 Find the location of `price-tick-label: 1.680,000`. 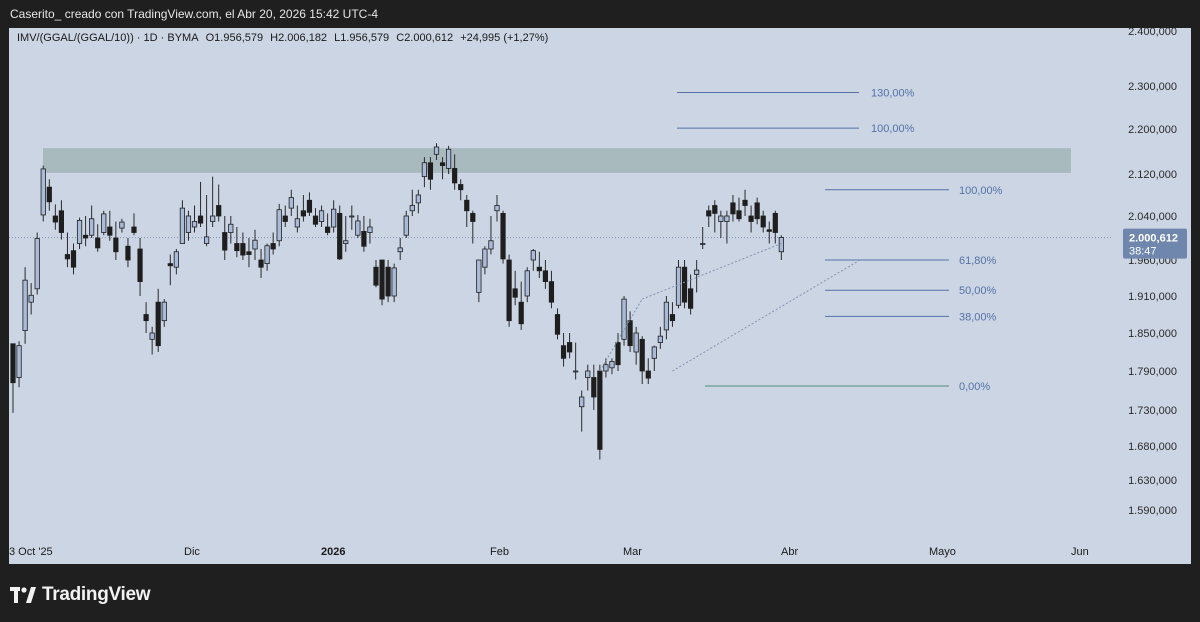

price-tick-label: 1.680,000 is located at coordinates (1152, 447).